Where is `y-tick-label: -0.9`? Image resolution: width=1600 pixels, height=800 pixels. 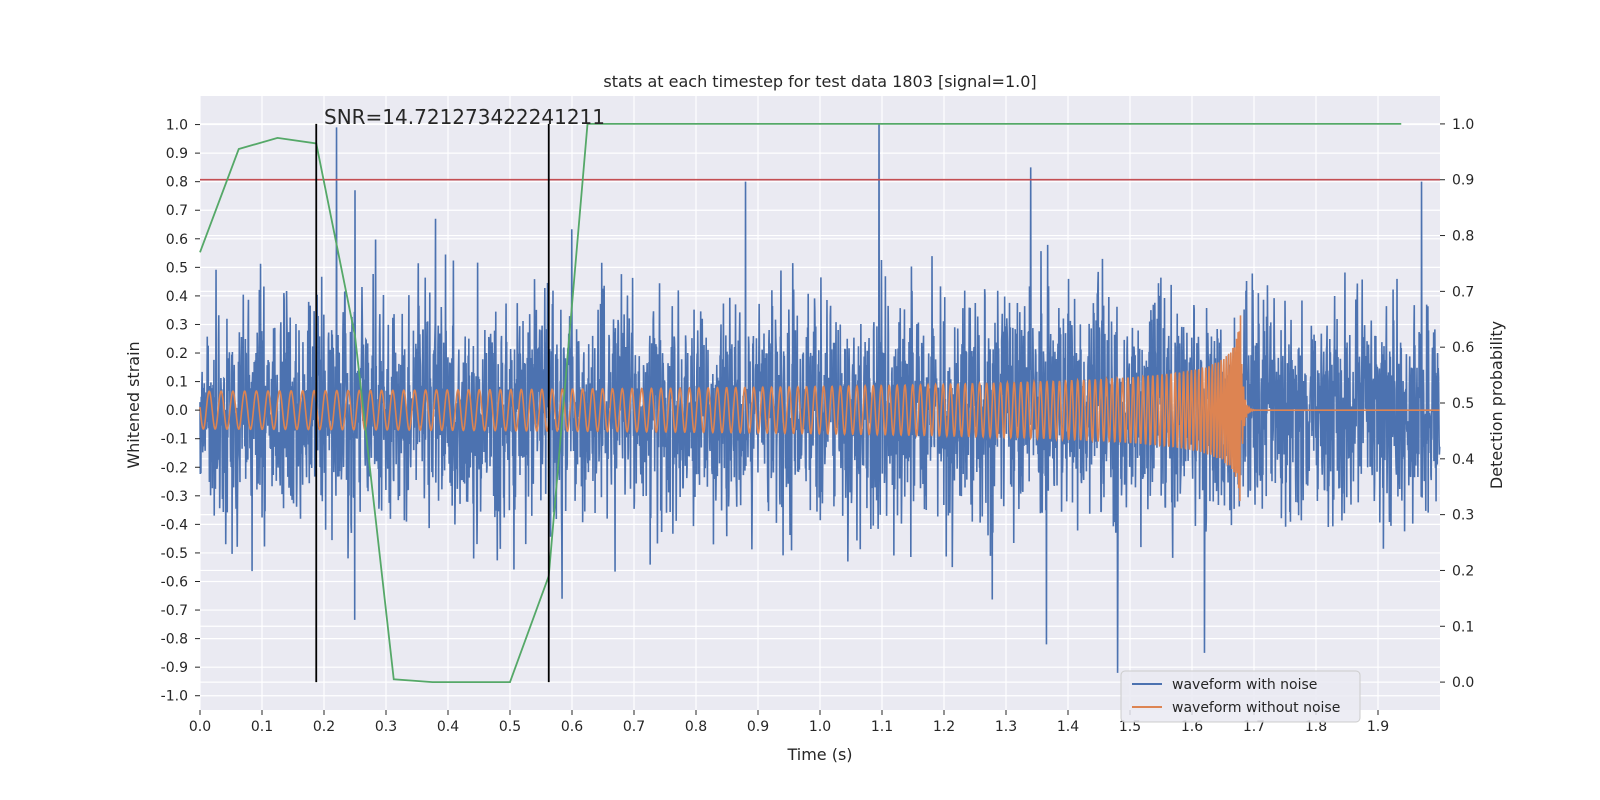
y-tick-label: -0.9 is located at coordinates (174, 668).